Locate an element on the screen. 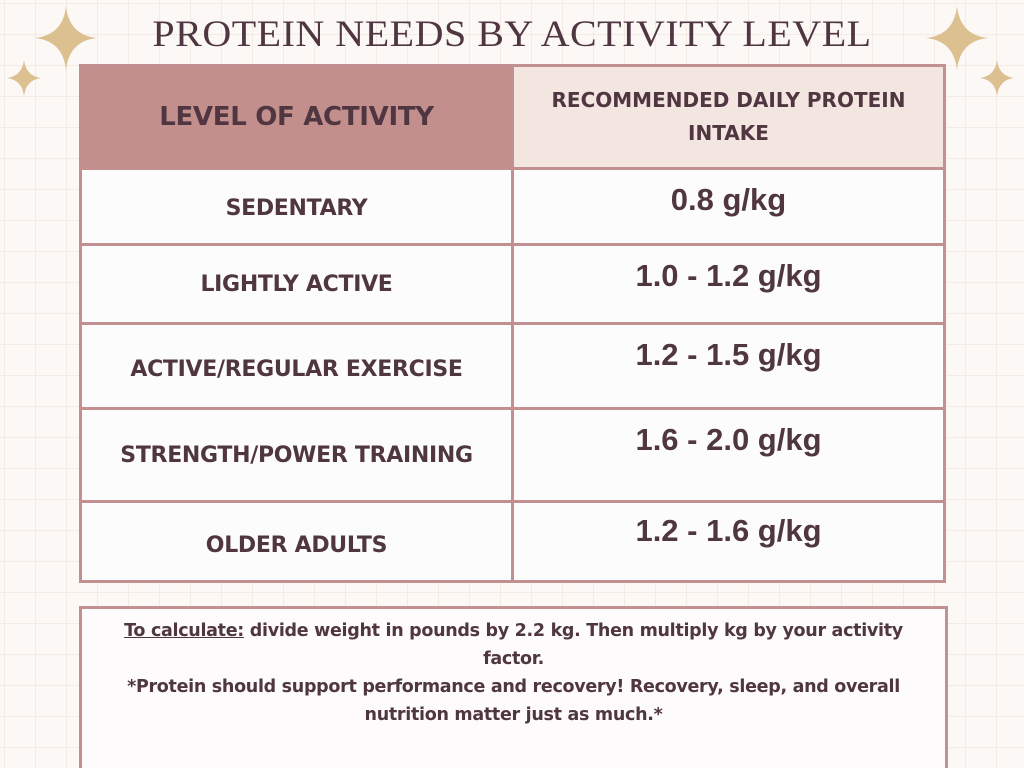  table-row: ACTIVE/REGULAR EXERCISE 1.2 - 1.5 g/kg is located at coordinates (512, 364).